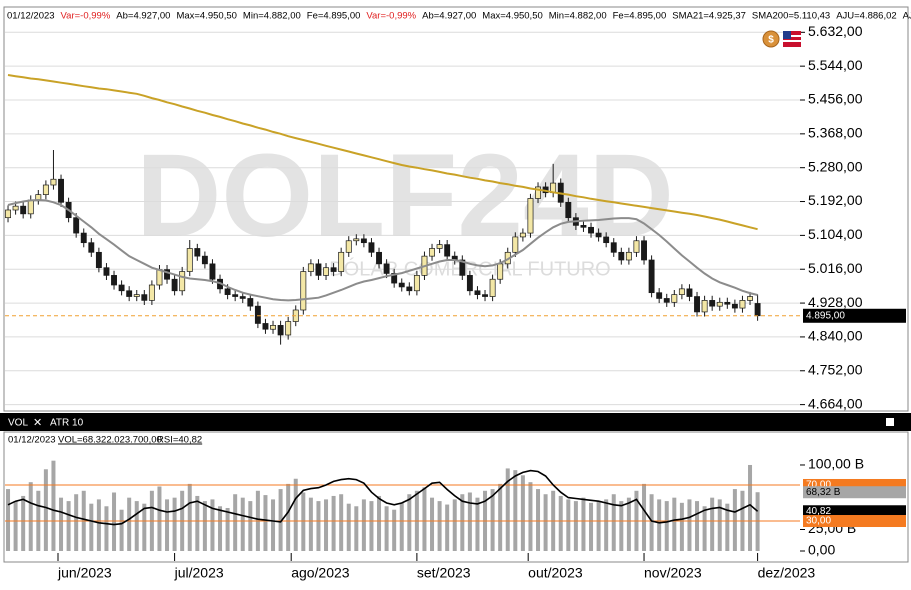 Image resolution: width=911 pixels, height=590 pixels. I want to click on y-tick-label: 100,00 B, so click(836, 464).